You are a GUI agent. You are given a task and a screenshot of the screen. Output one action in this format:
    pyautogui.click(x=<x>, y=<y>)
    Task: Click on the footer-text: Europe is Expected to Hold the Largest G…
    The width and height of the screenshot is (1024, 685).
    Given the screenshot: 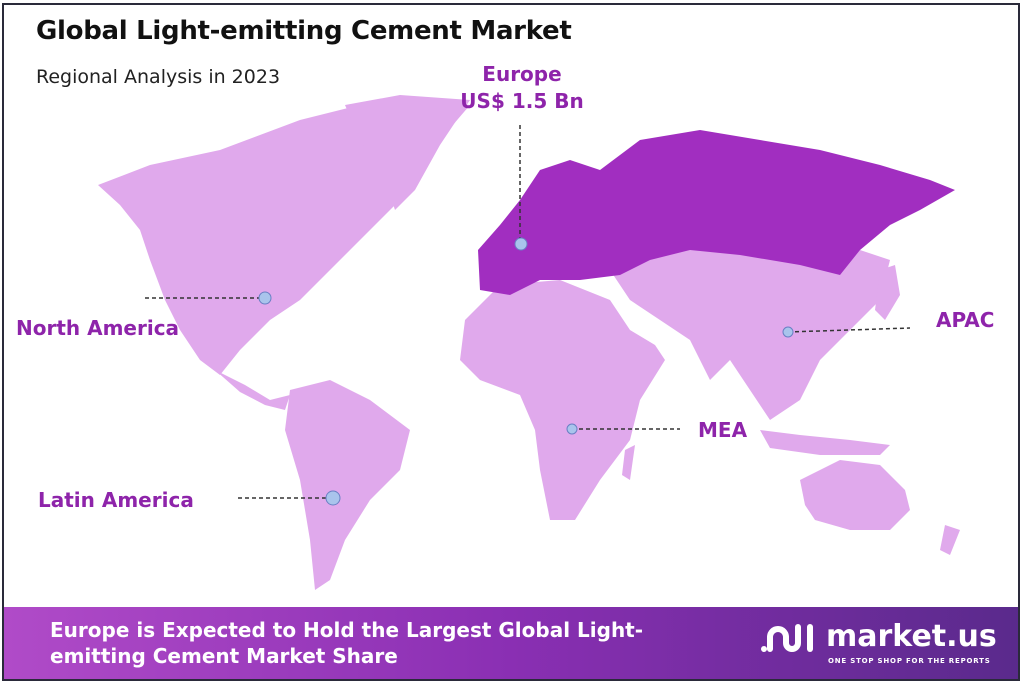 What is the action you would take?
    pyautogui.click(x=347, y=643)
    